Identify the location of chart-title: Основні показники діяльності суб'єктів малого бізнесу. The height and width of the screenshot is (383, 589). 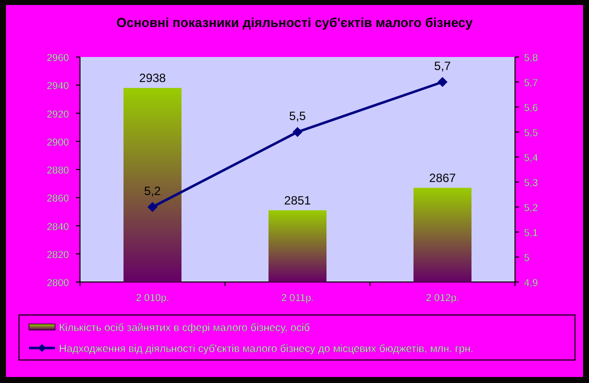
(295, 22).